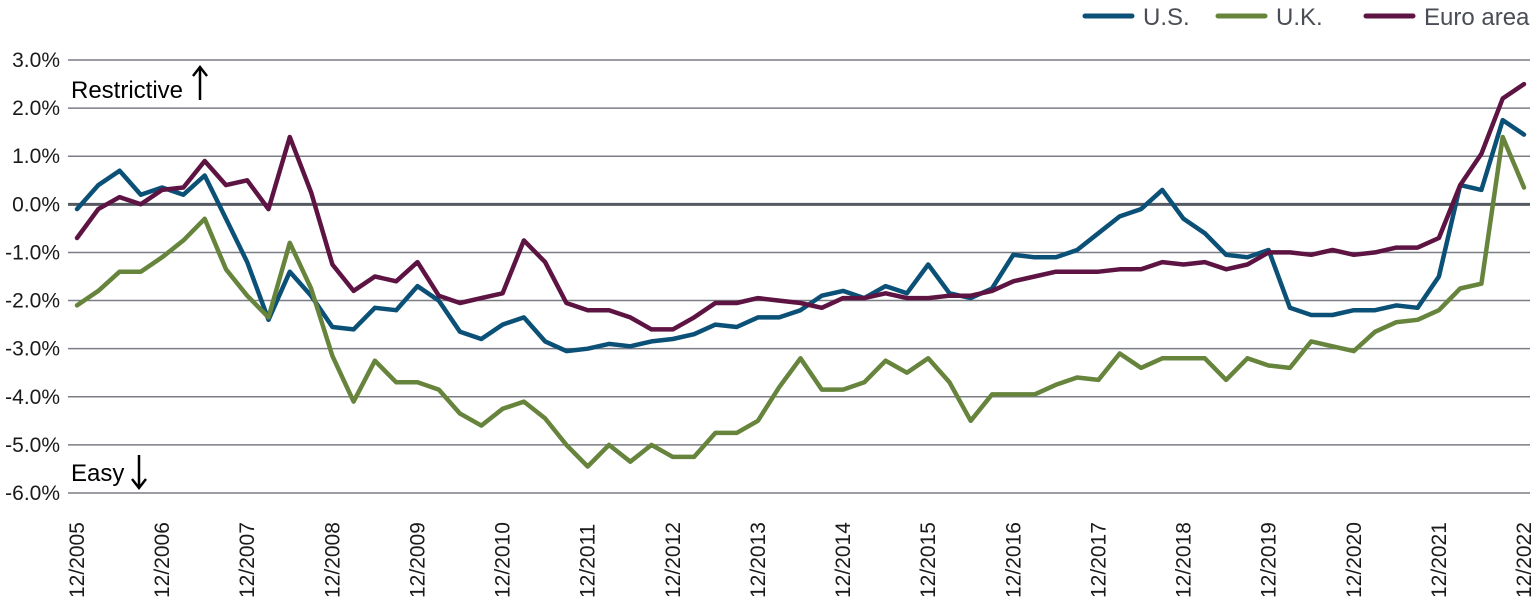 Image resolution: width=1532 pixels, height=604 pixels. I want to click on x-tick-label: 12/2011, so click(588, 561).